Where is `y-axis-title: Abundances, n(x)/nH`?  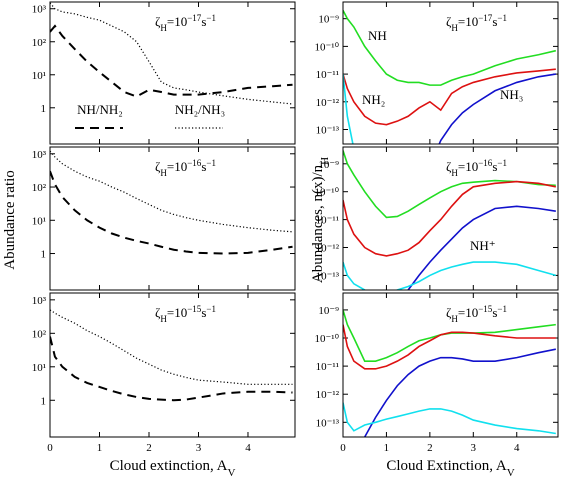
y-axis-title: Abundances, n(x)/nH is located at coordinates (320, 220).